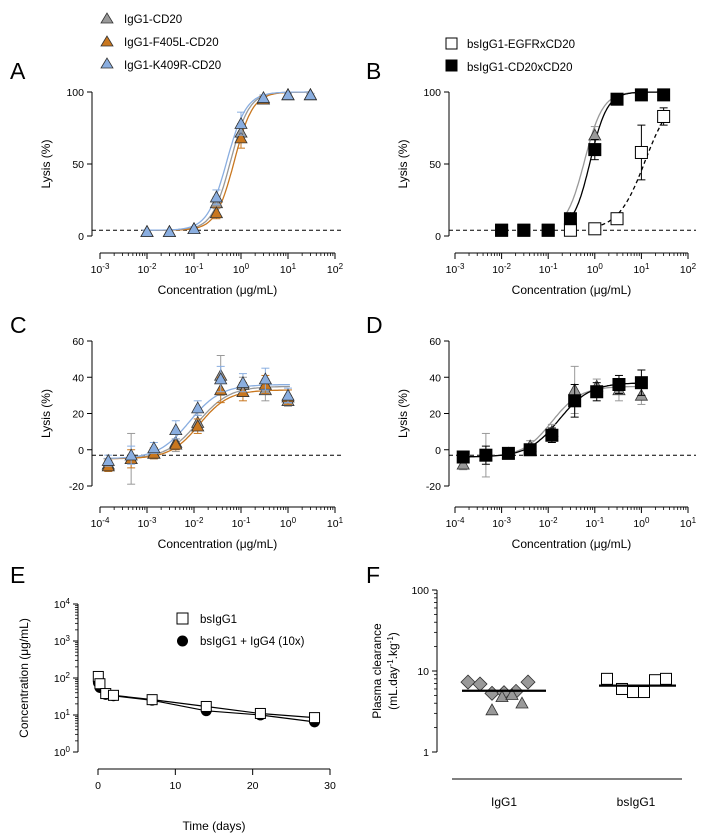  What do you see at coordinates (521, 45) in the screenshot?
I see `legend-b-label-1: bsIgG1-EGFRxCD20` at bounding box center [521, 45].